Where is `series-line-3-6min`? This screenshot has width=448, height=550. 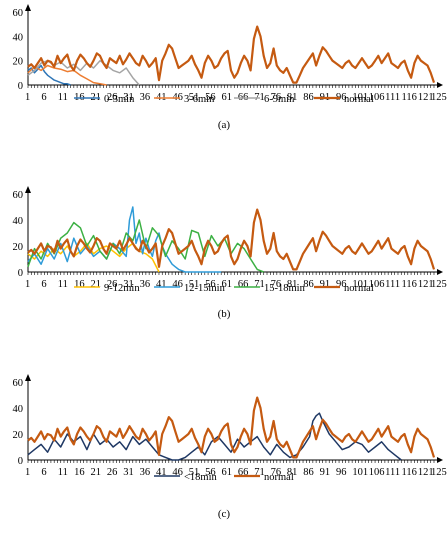
series-line-3-6min is located at coordinates (67, 75).